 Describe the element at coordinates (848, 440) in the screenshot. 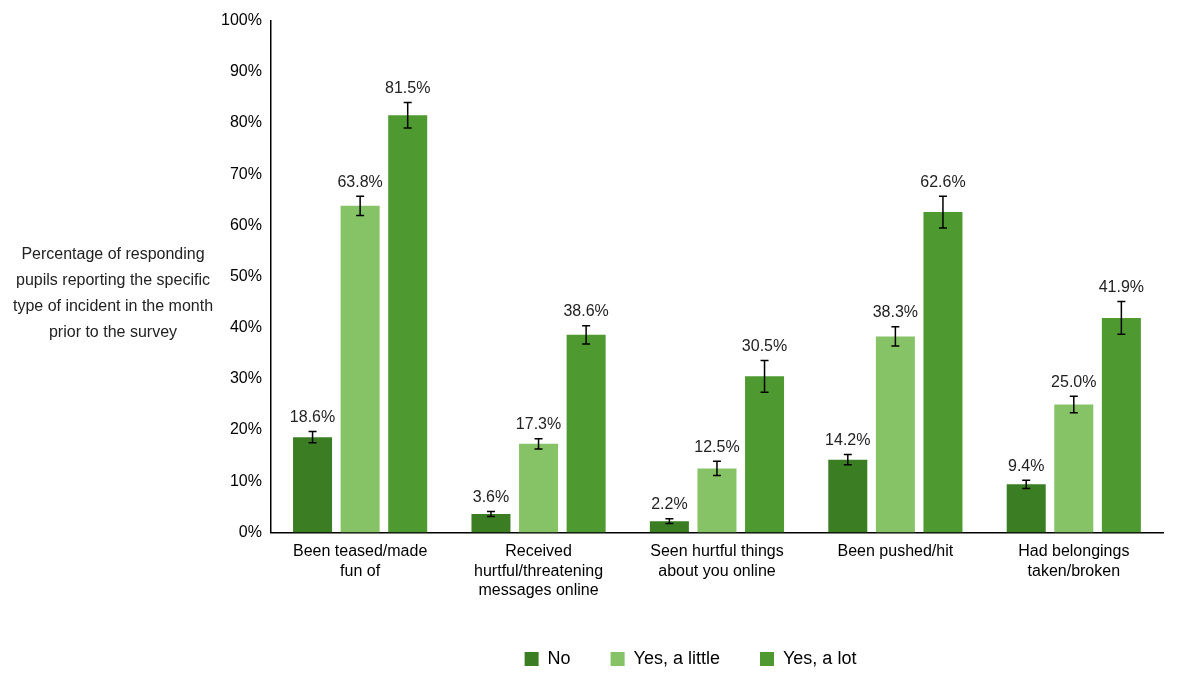

I see `data-label: 14.2%` at that location.